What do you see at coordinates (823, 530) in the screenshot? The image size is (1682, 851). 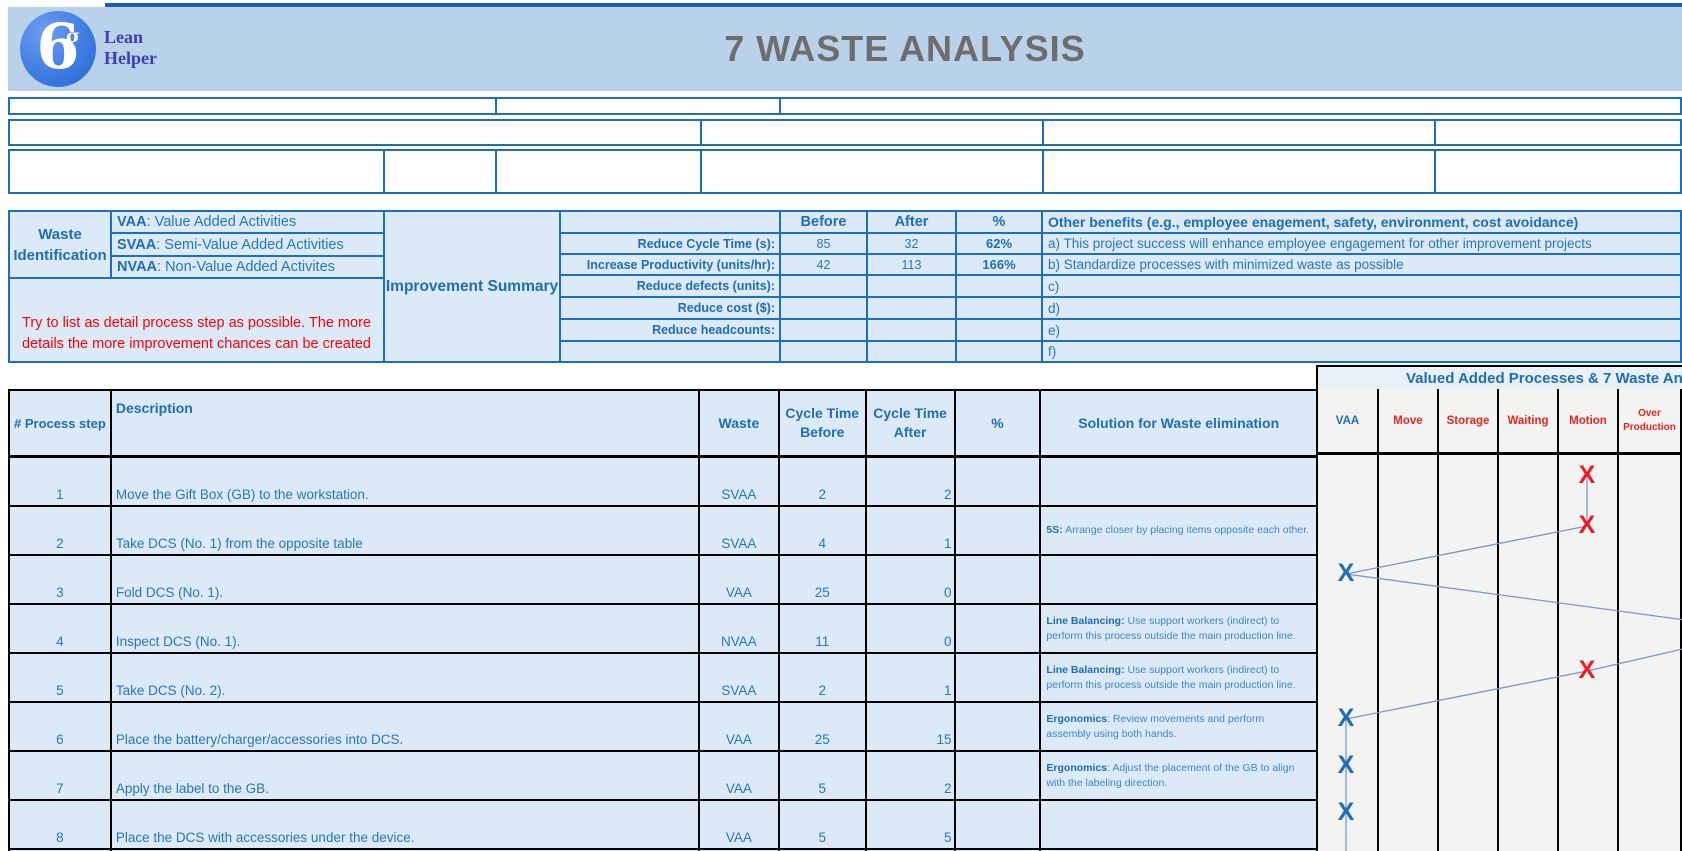 I see `row2-ct-before: 4` at bounding box center [823, 530].